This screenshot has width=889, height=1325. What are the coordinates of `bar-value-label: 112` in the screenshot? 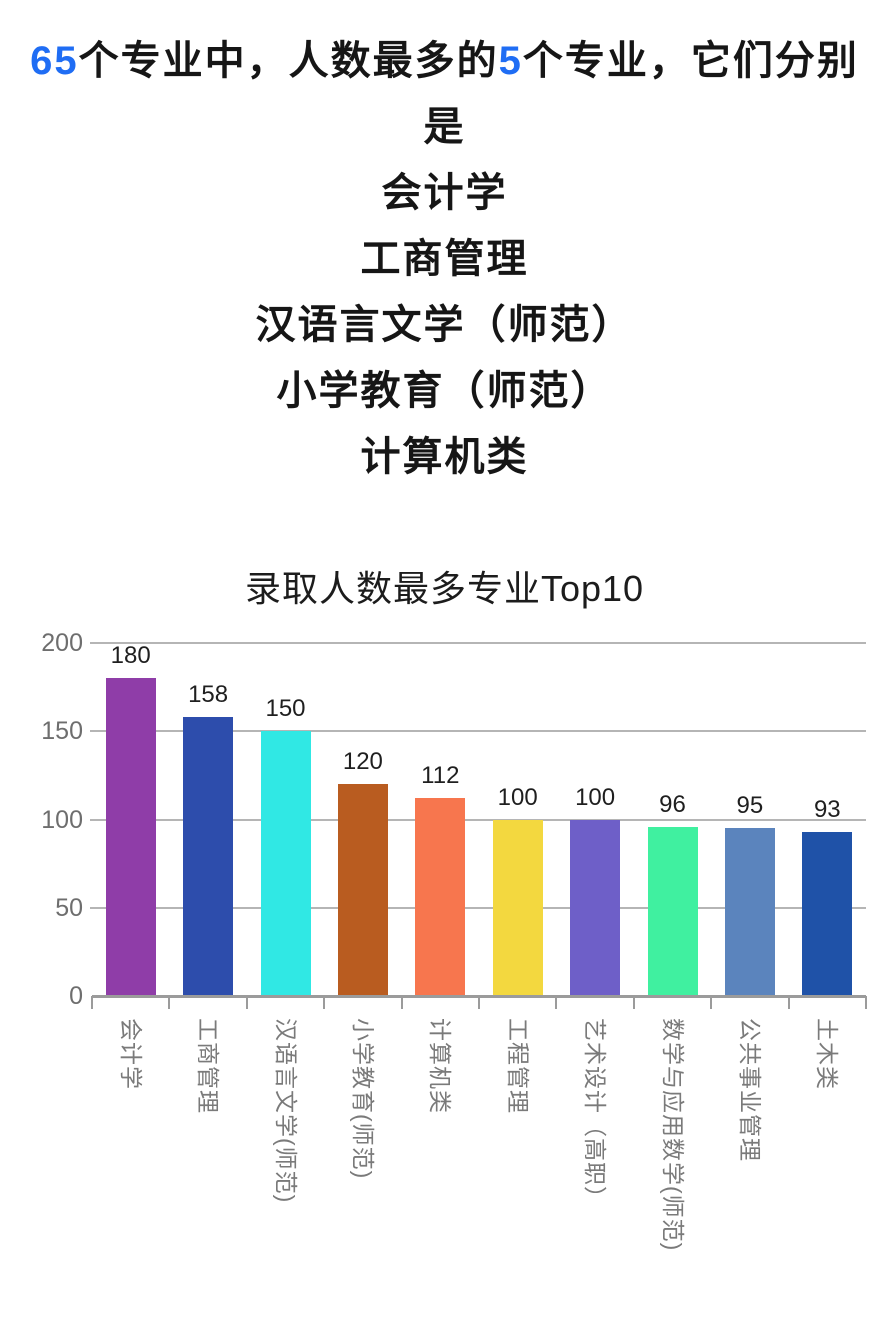 It's located at (440, 776).